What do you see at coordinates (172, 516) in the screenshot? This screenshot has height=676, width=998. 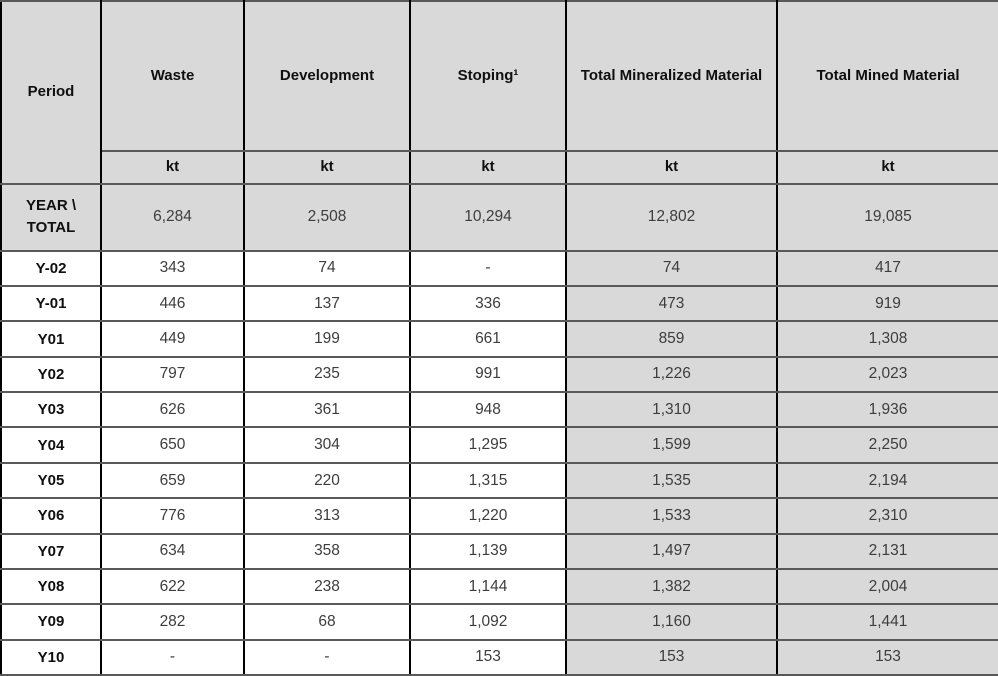 I see `value-cell: 776` at bounding box center [172, 516].